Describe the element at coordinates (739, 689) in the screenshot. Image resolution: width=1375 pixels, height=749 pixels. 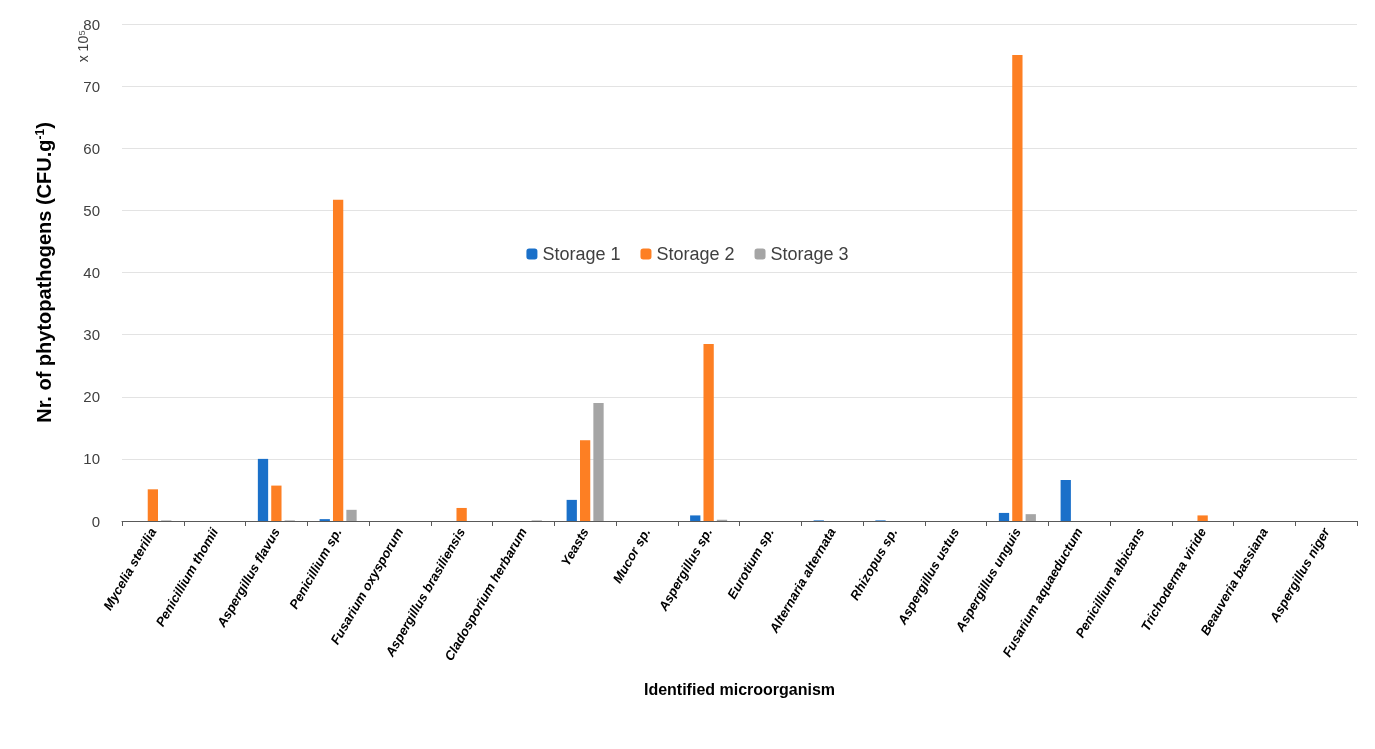
I see `x-axis-title: Identified microorganism` at that location.